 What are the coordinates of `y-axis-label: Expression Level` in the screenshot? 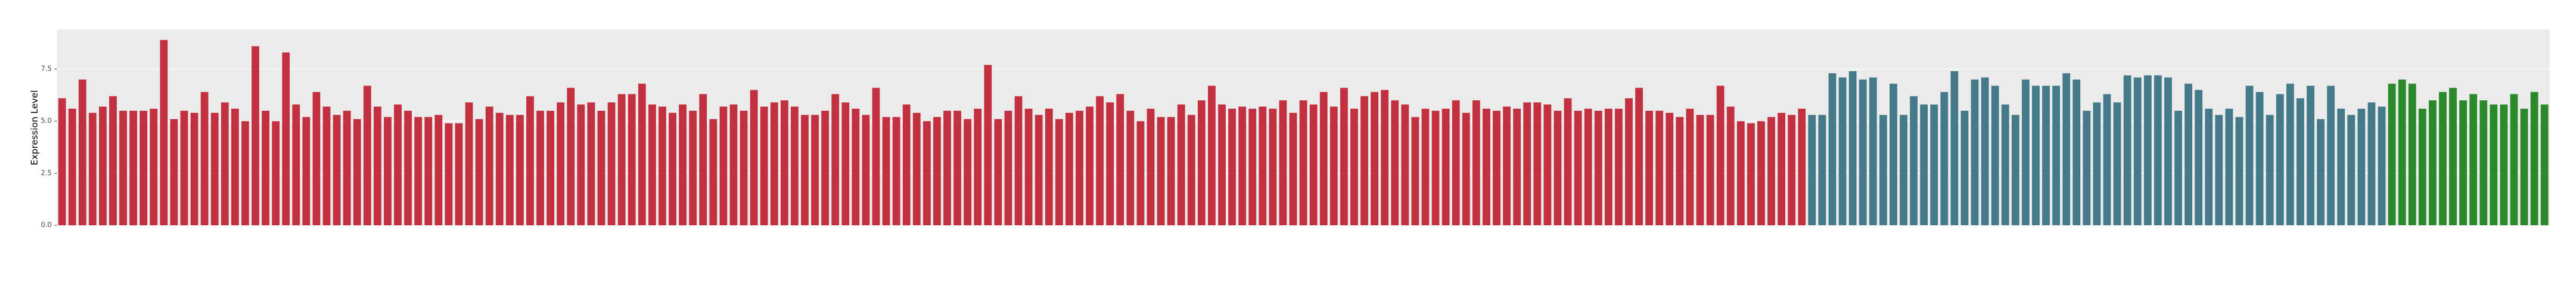 It's located at (35, 128).